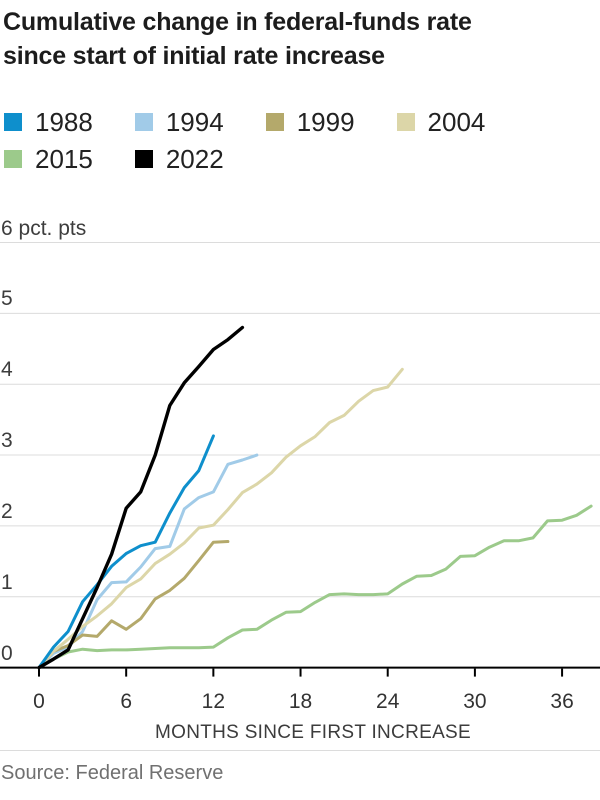  Describe the element at coordinates (475, 701) in the screenshot. I see `x-tick-label-30: 30` at that location.